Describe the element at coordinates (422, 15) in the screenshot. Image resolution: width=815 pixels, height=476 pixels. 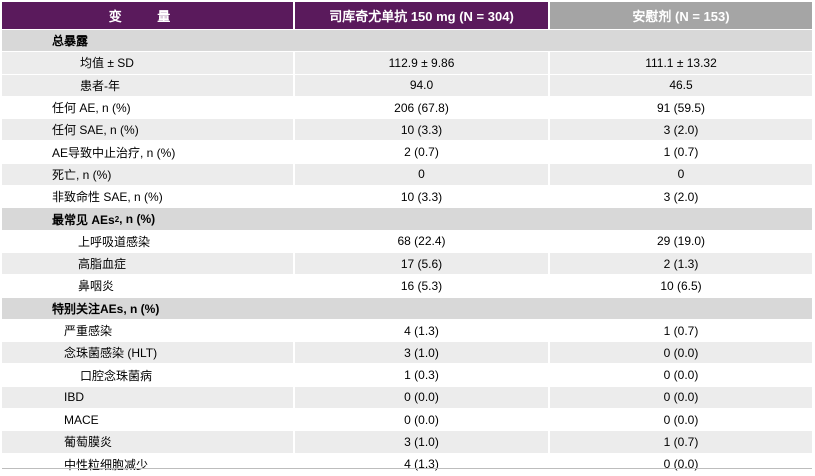
I see `header-secukinumab: 司库奇尤单抗 150 mg (N = 304)` at that location.